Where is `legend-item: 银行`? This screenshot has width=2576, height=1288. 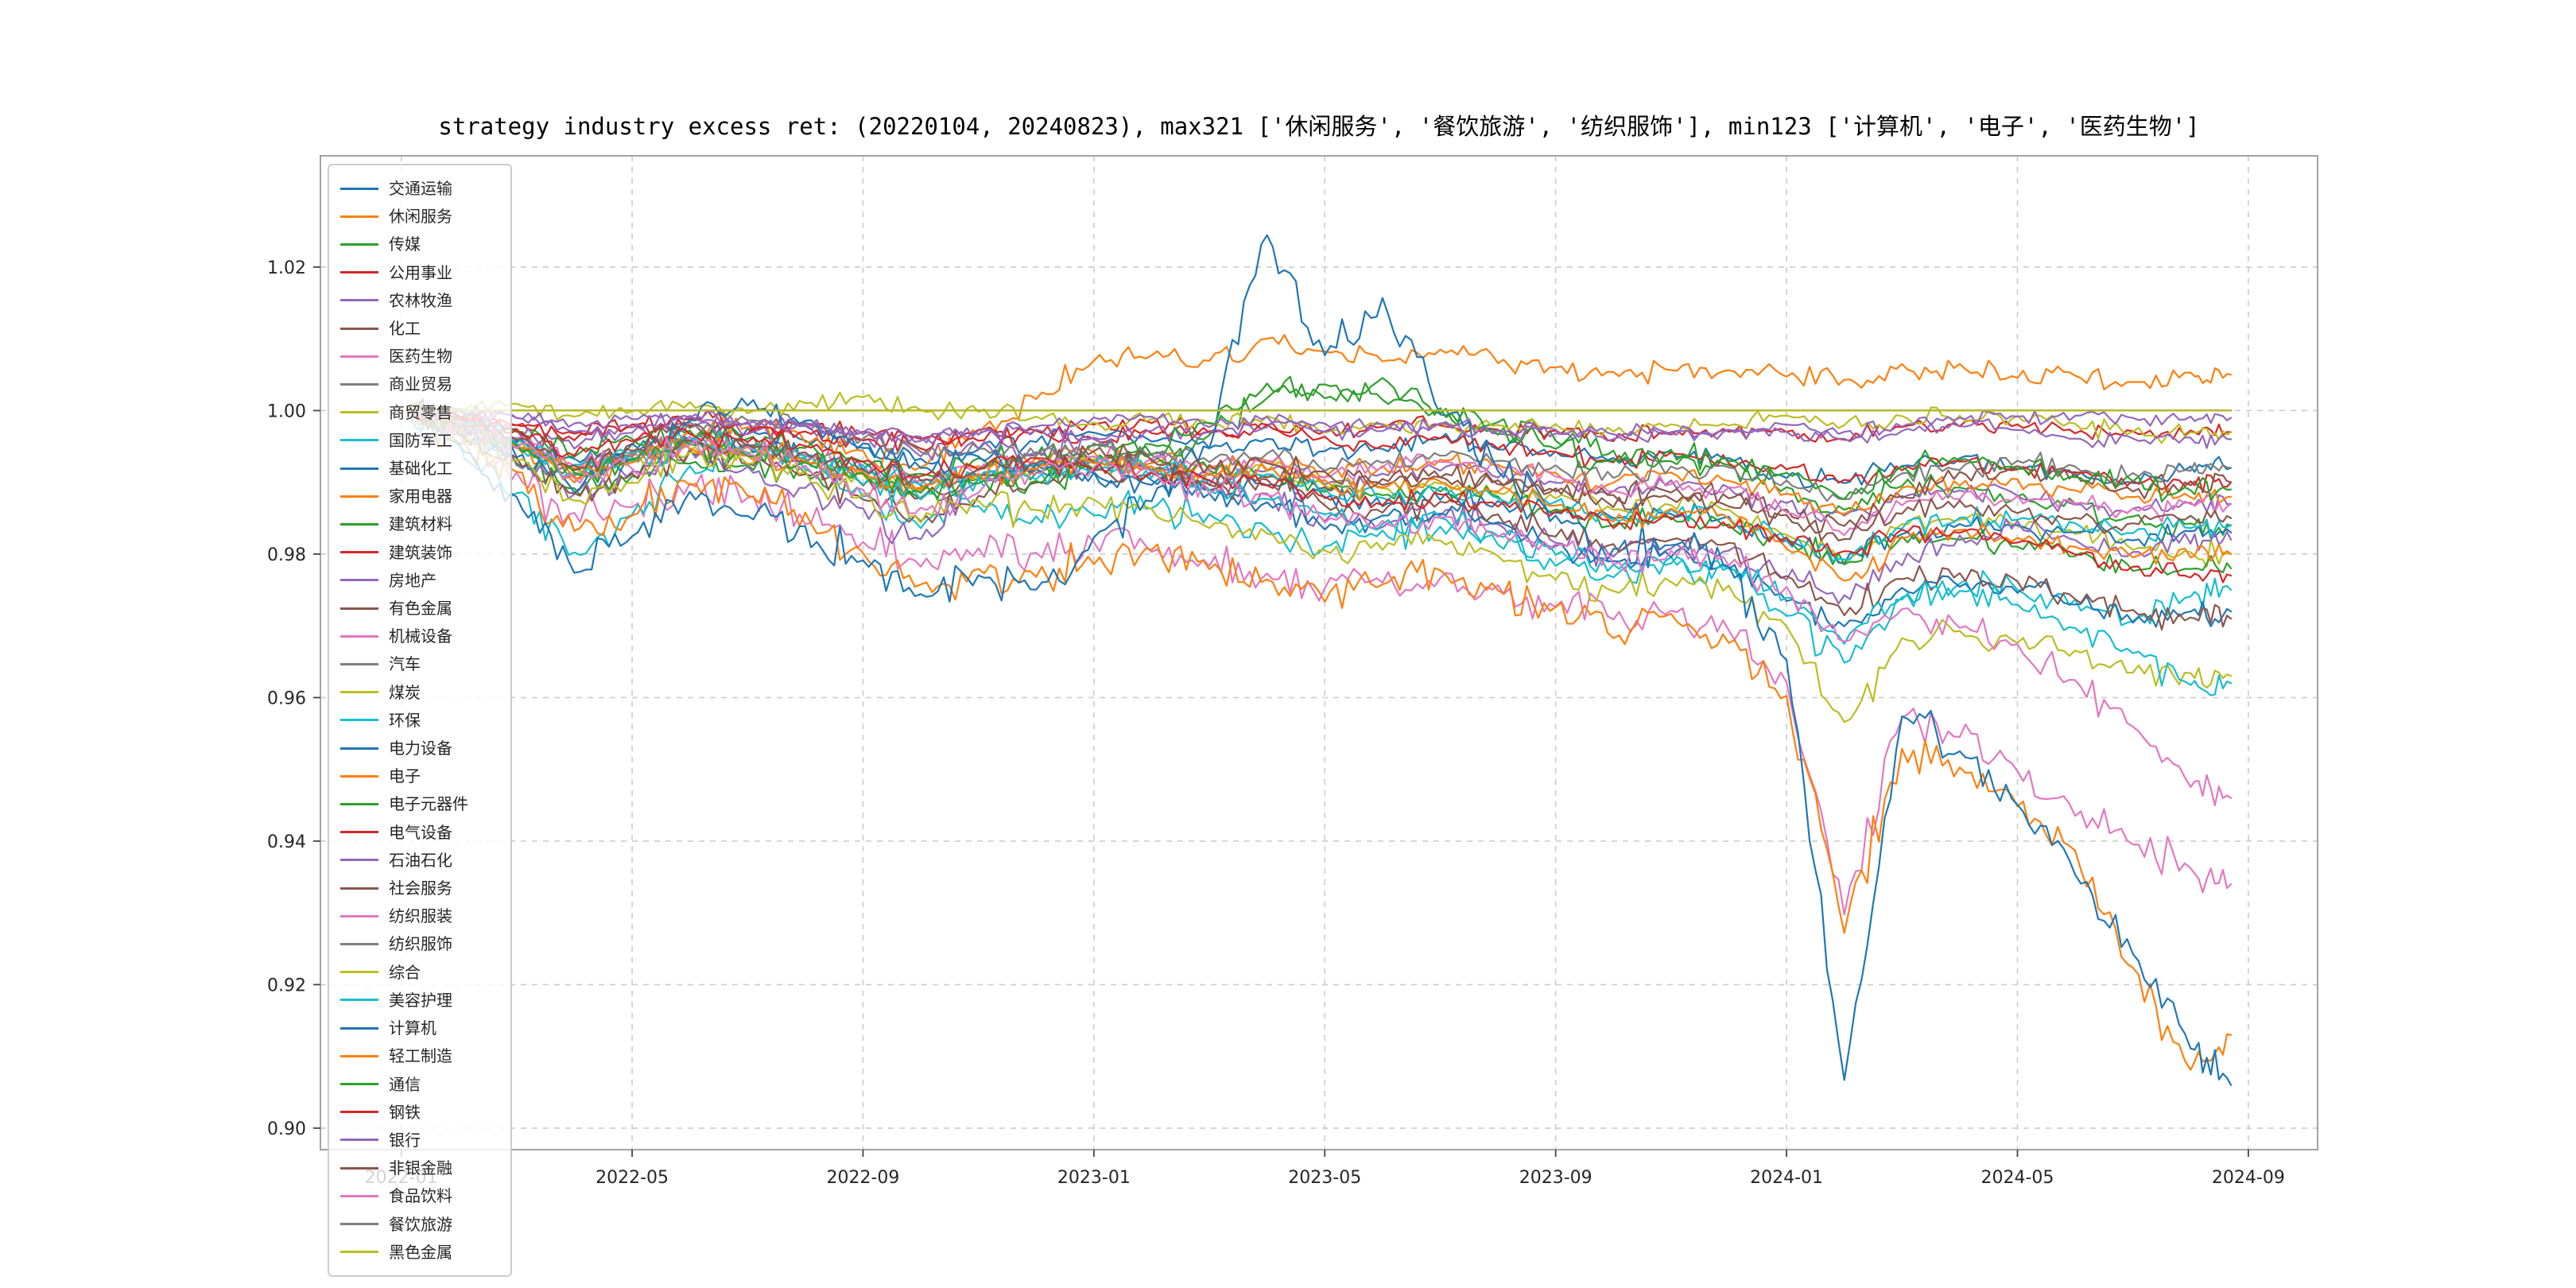 legend-item: 银行 is located at coordinates (420, 1140).